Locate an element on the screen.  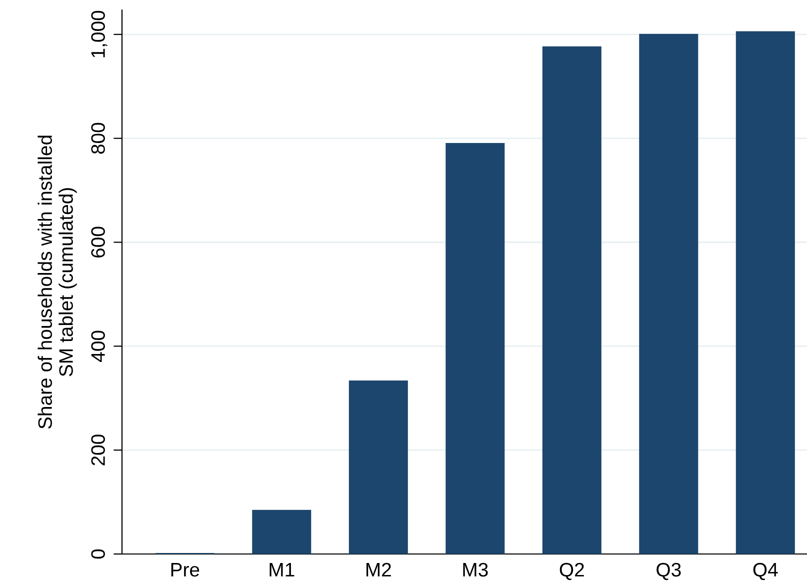
y-tick-label: 0 is located at coordinates (98, 554).